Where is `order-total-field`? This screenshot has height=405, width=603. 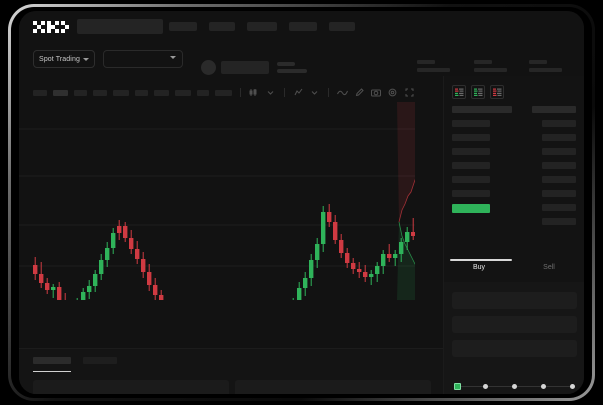 order-total-field is located at coordinates (514, 348).